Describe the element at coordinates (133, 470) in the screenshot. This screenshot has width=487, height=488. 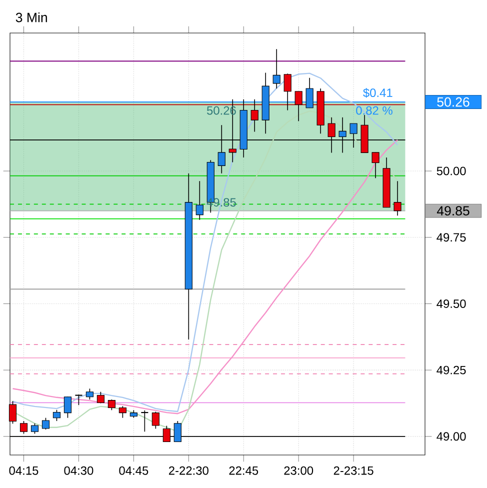
I see `x-tick-label: 04:45` at that location.